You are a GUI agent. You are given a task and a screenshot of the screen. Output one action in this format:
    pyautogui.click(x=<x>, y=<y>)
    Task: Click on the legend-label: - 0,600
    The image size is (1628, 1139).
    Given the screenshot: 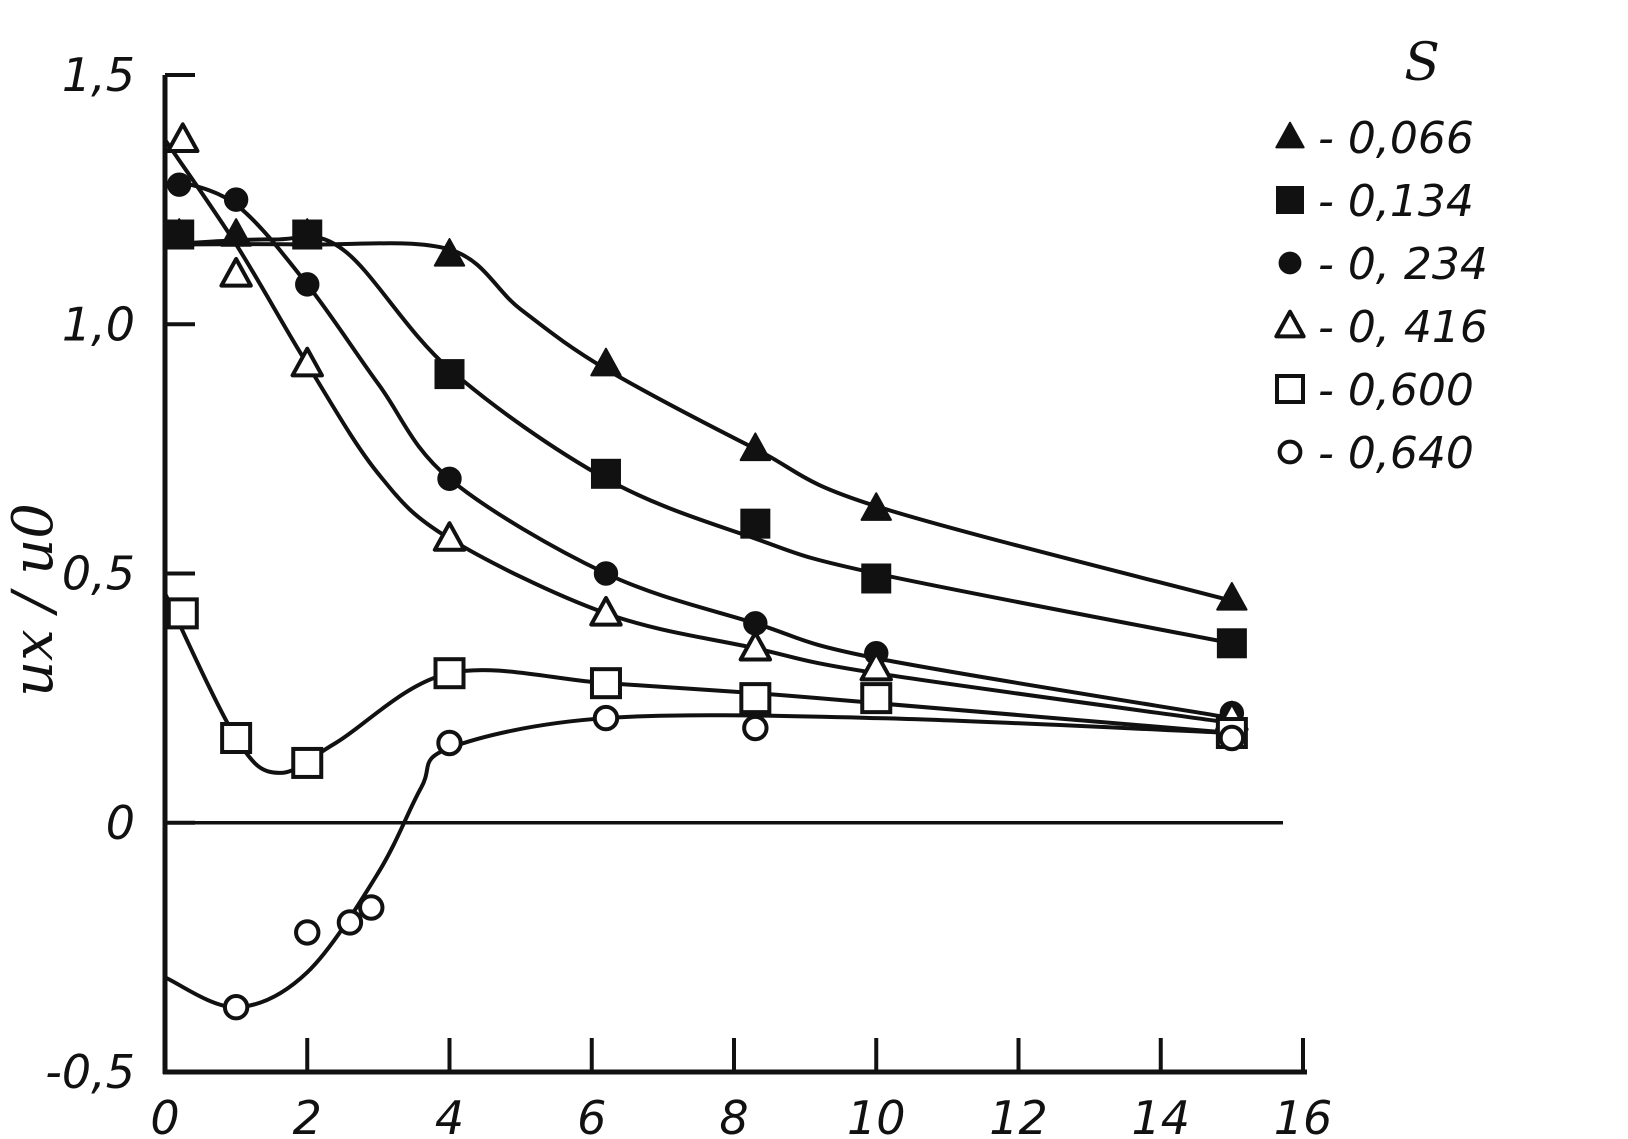 What is the action you would take?
    pyautogui.click(x=1396, y=390)
    